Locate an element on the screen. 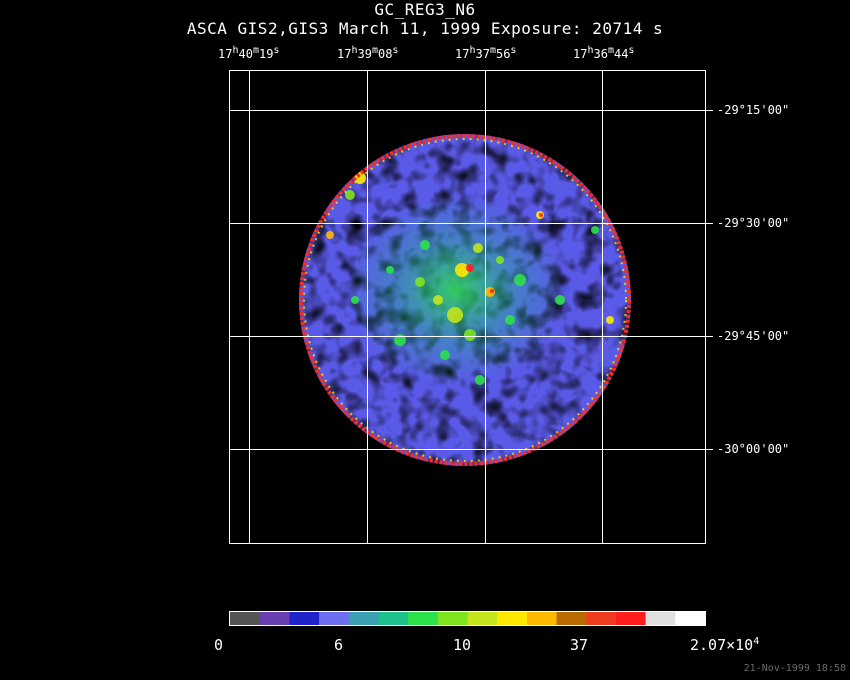  colorbar is located at coordinates (468, 618).